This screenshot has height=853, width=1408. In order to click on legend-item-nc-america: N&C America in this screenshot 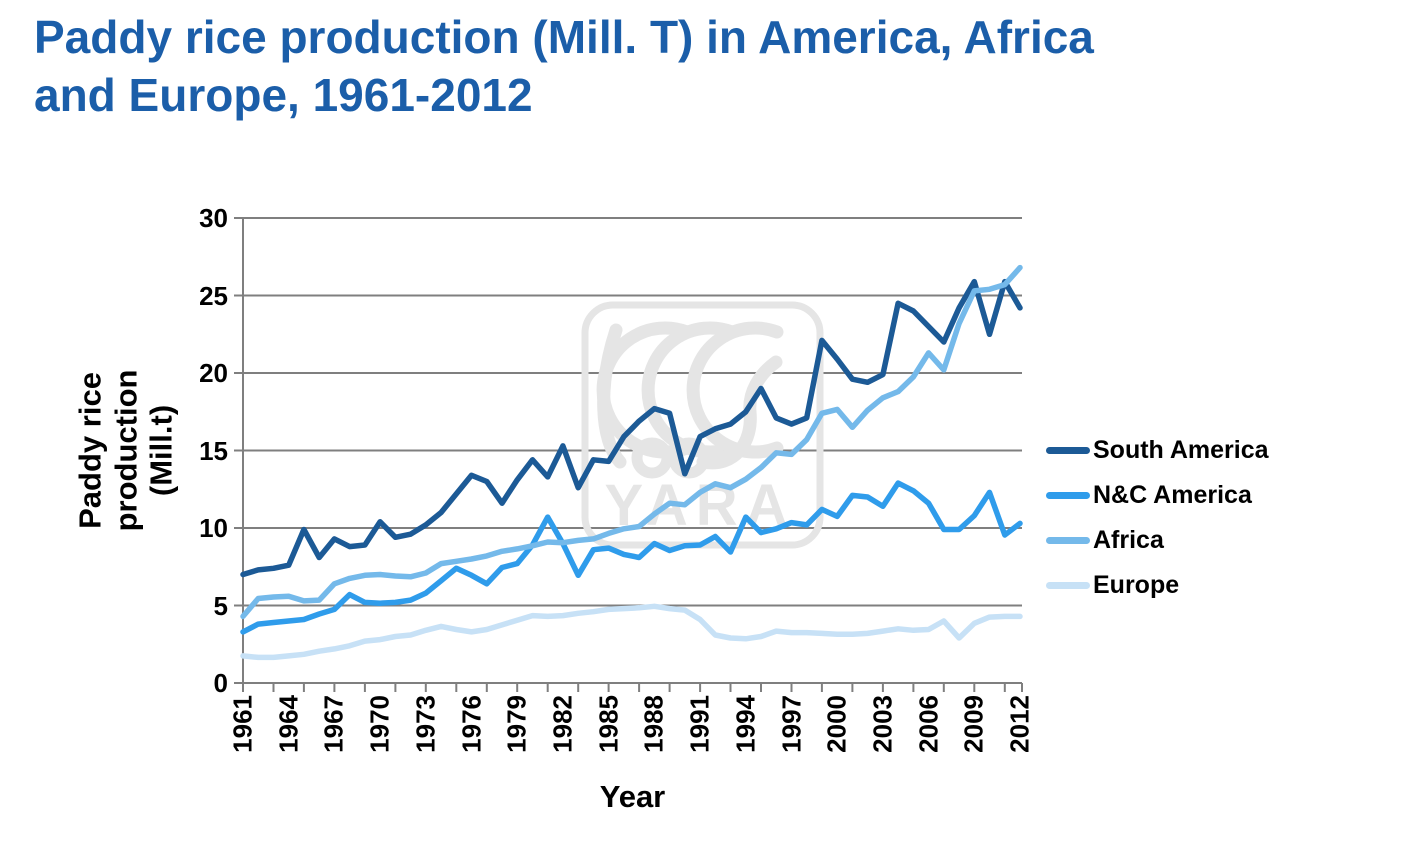, I will do `click(1157, 495)`.